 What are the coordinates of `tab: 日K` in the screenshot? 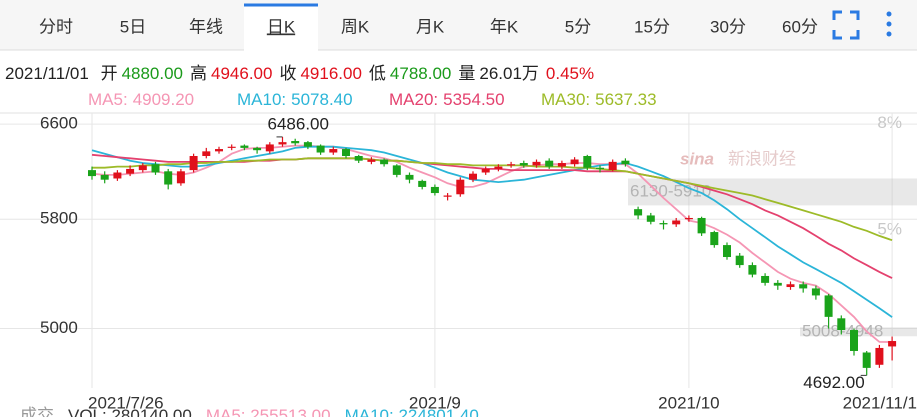 It's located at (281, 26).